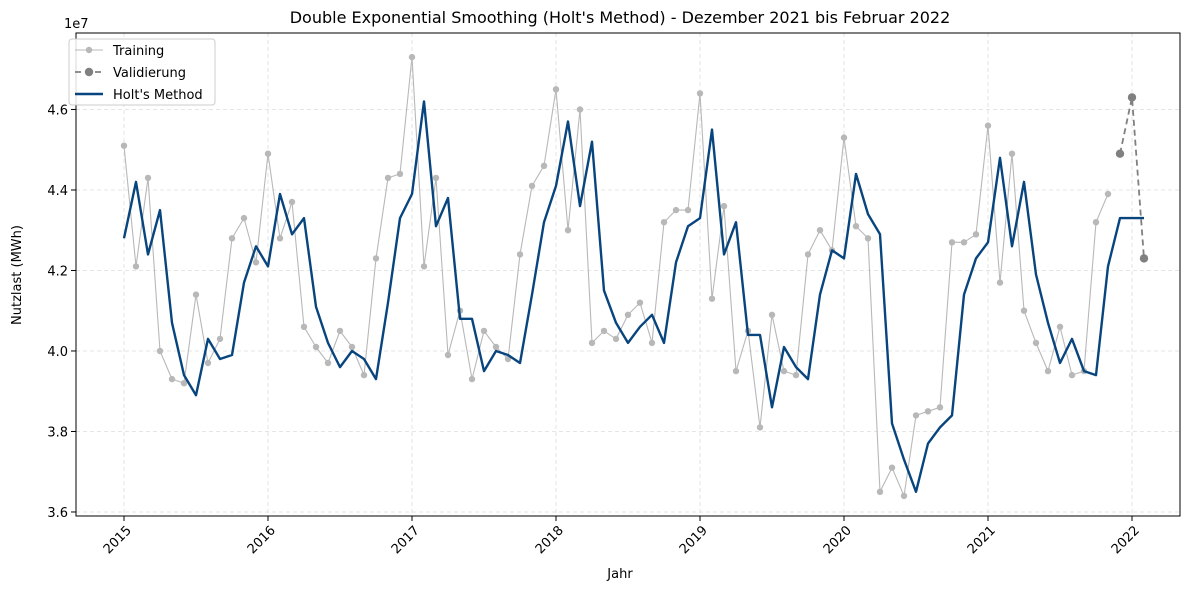 This screenshot has width=1189, height=590. Describe the element at coordinates (694, 540) in the screenshot. I see `x-tick-label: 2019` at that location.